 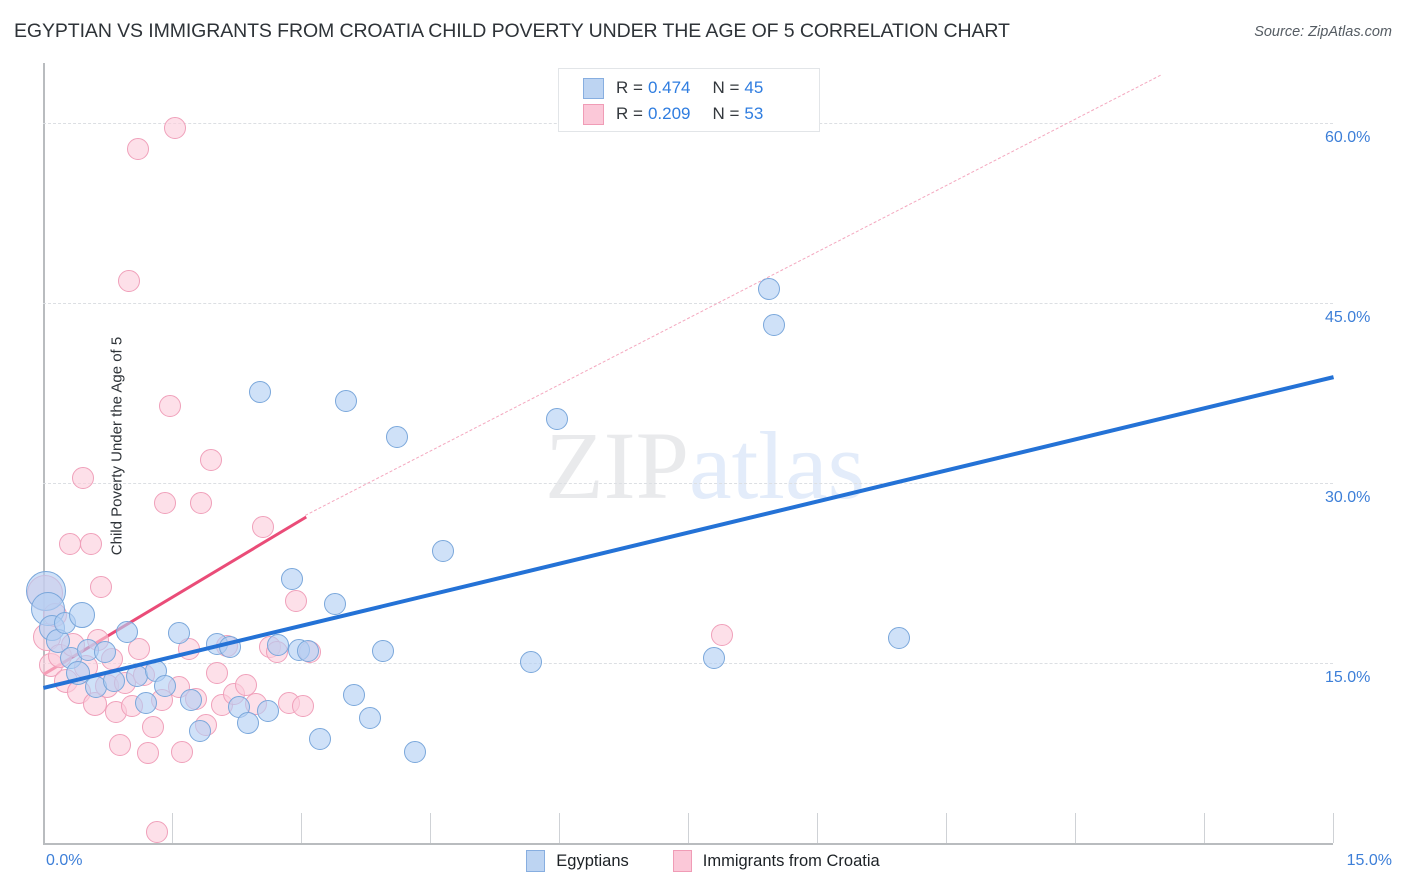 What do you see at coordinates (669, 113) in the screenshot?
I see `legend-r-value-croatia: 0.209` at bounding box center [669, 113].